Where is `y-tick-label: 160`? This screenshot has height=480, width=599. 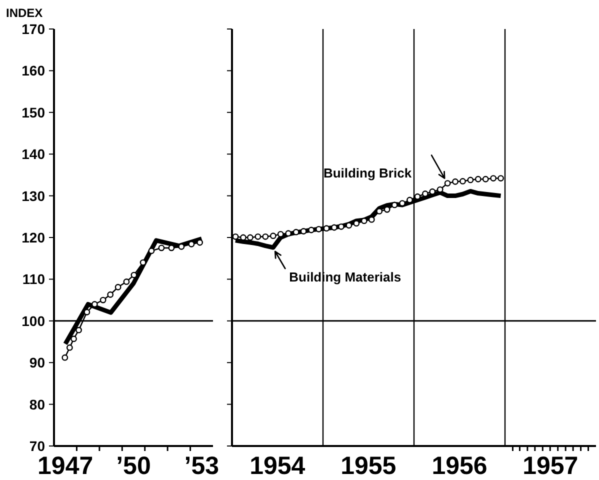
y-tick-label: 160 is located at coordinates (34, 70).